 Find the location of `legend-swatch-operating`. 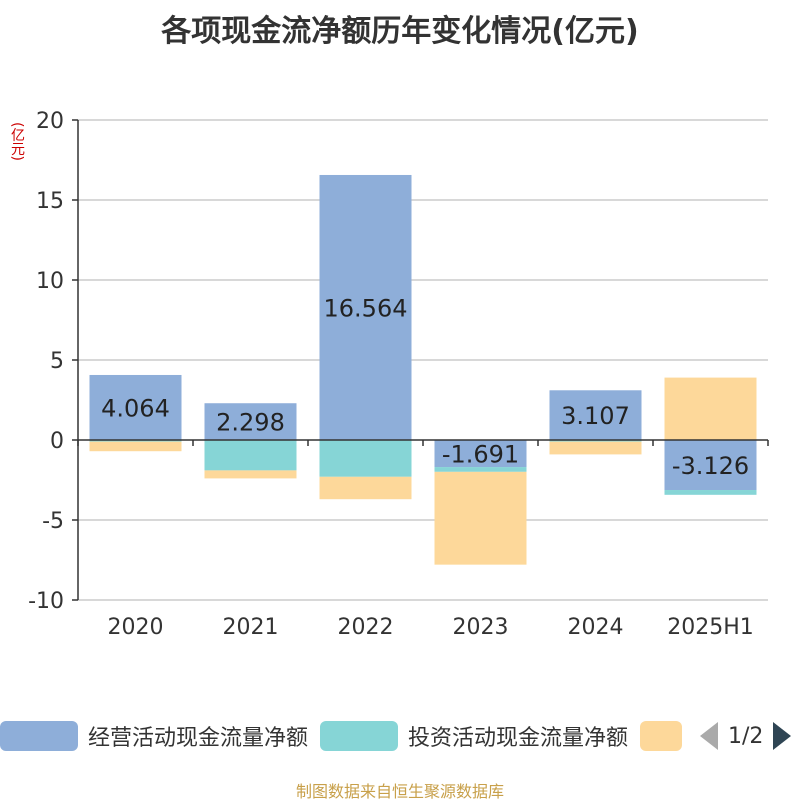

legend-swatch-operating is located at coordinates (39, 736).